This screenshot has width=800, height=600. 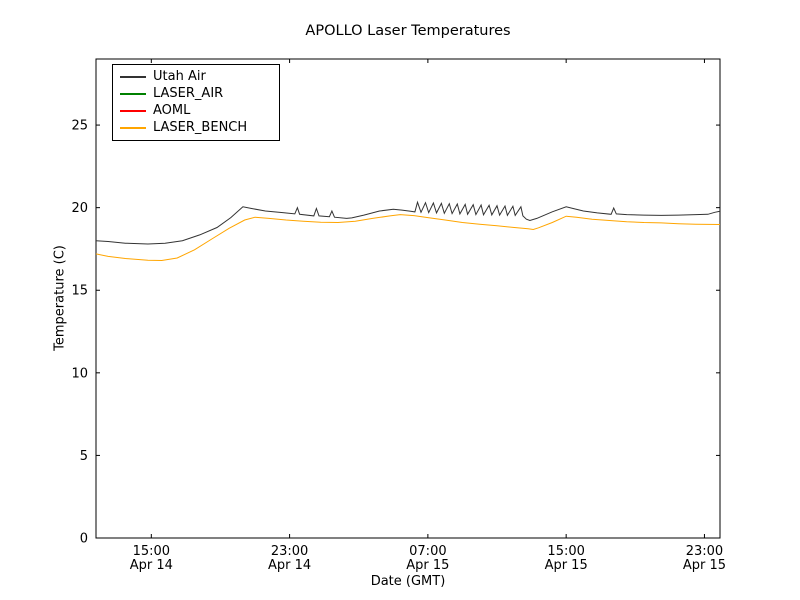 I want to click on legend-item: LASER_BENCH, so click(x=195, y=128).